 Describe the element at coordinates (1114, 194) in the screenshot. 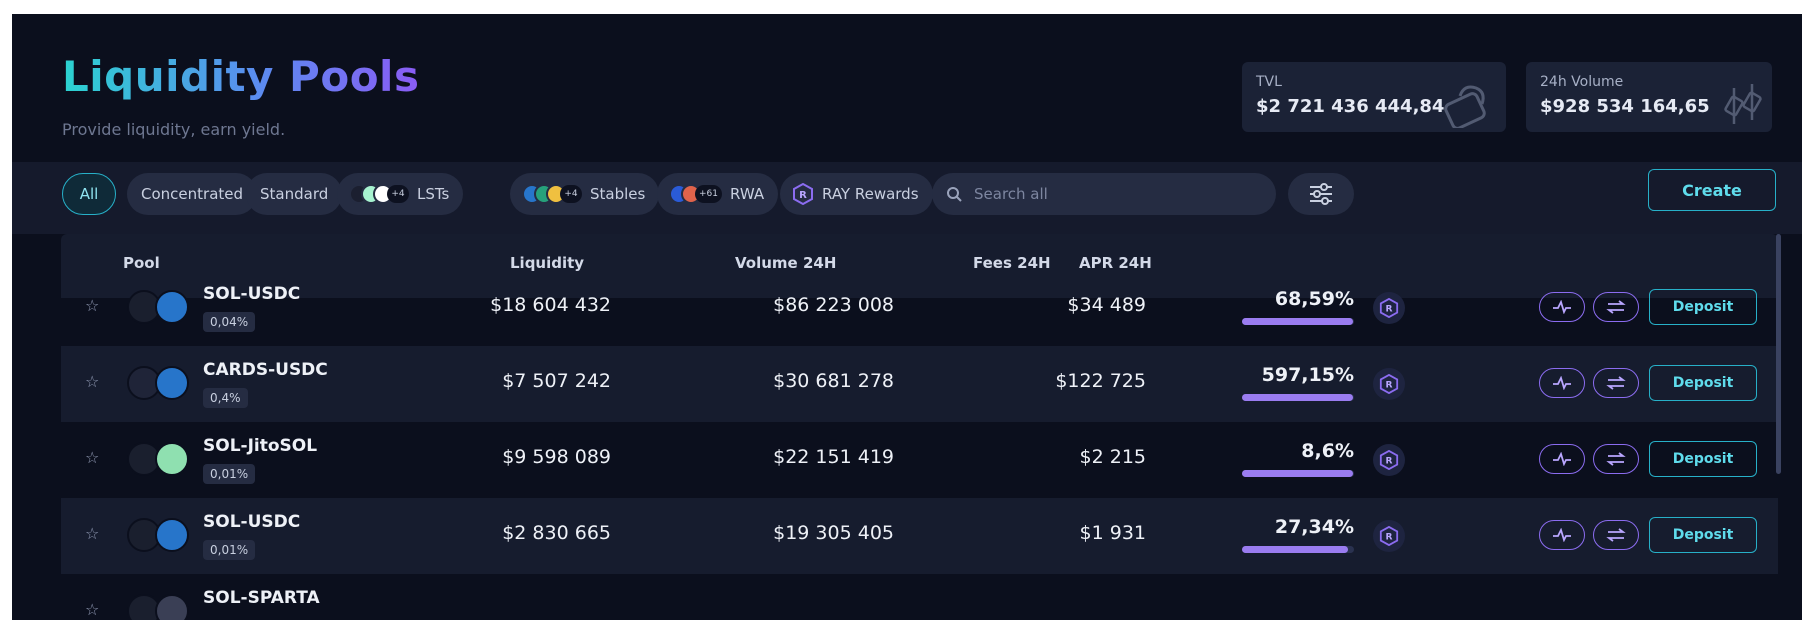

I see `search-input` at that location.